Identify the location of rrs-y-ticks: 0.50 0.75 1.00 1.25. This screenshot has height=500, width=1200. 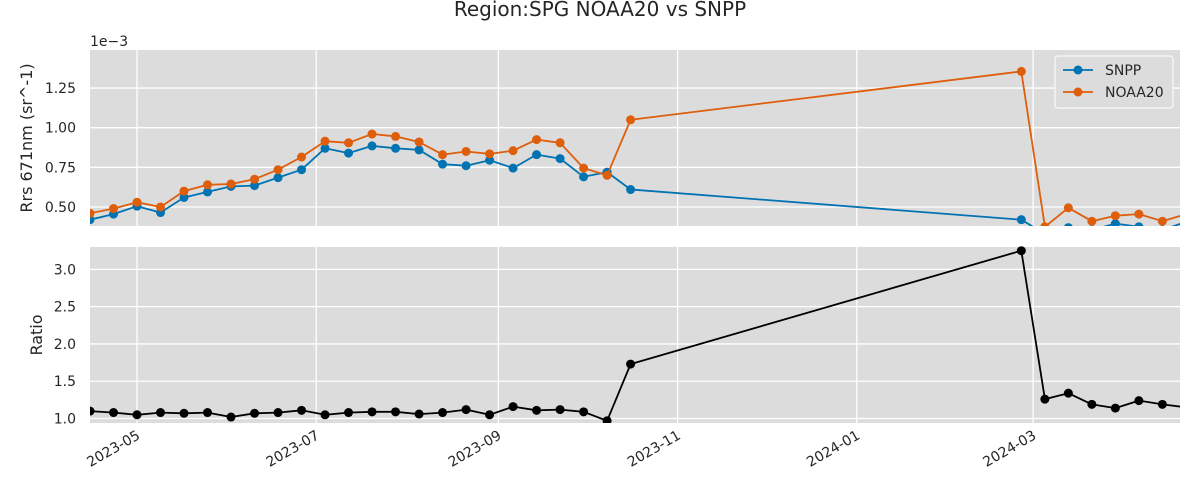
(60, 148).